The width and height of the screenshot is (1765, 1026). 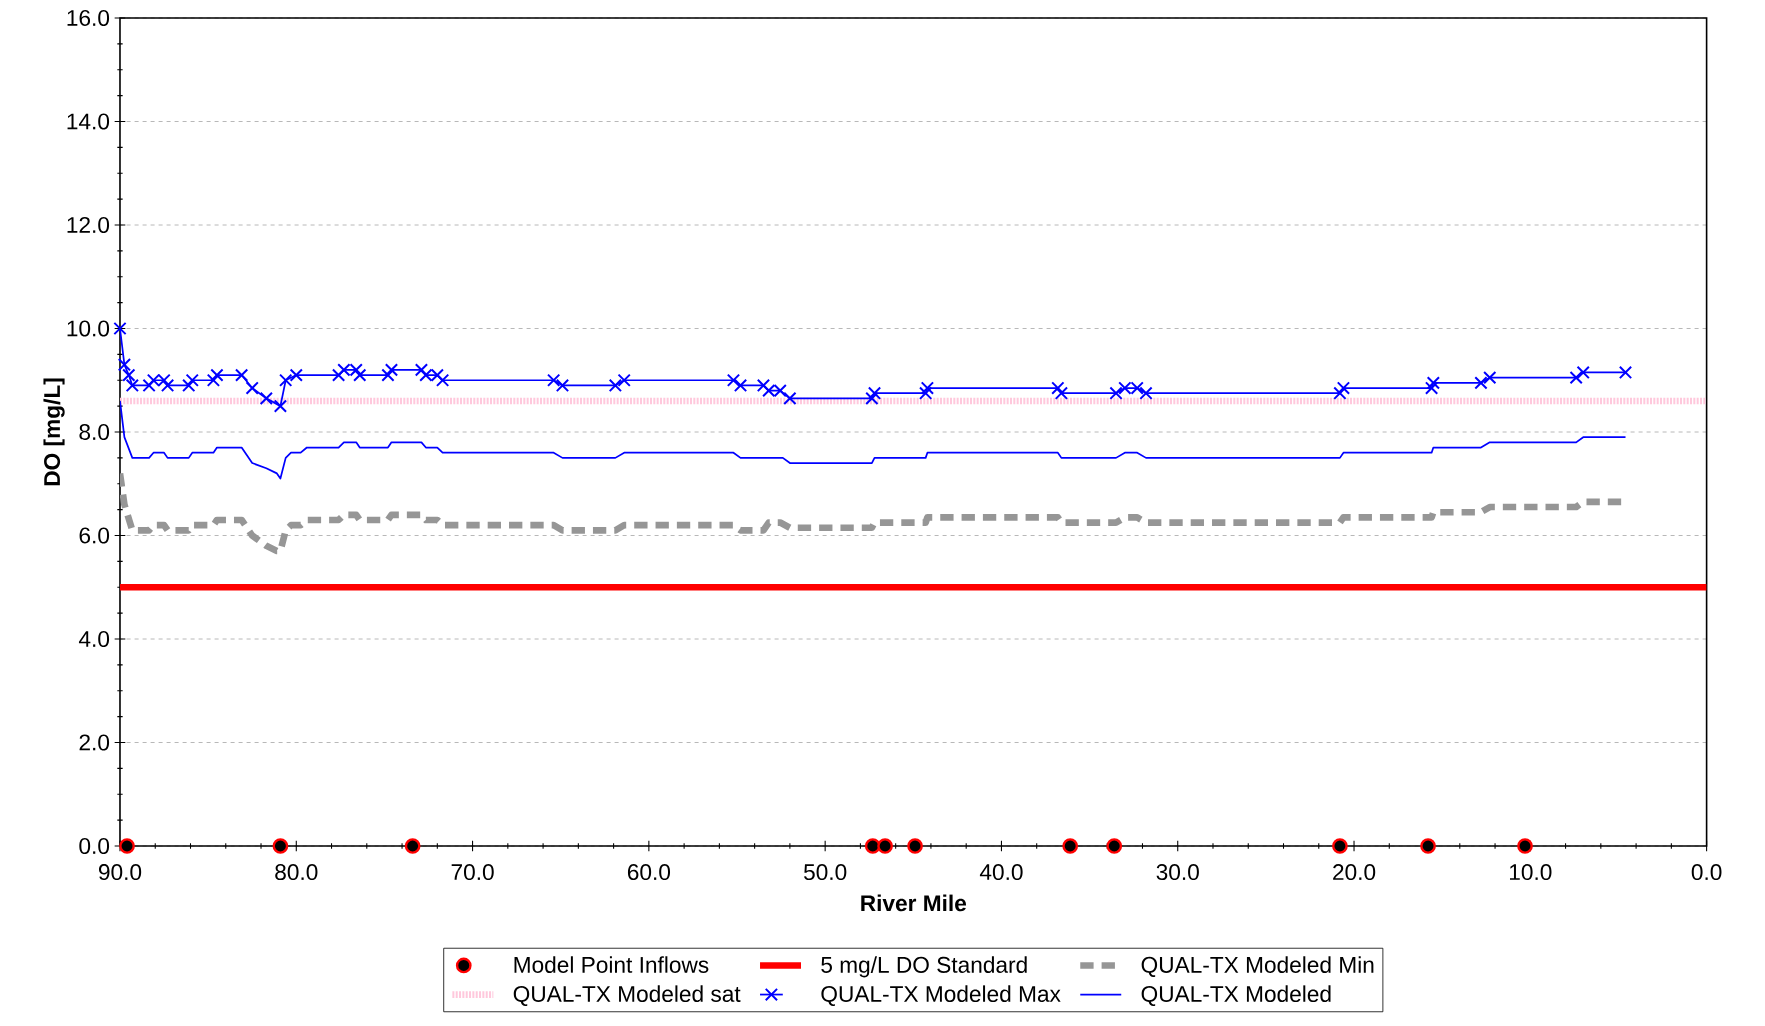 What do you see at coordinates (296, 872) in the screenshot?
I see `x-tick-label: 80.0` at bounding box center [296, 872].